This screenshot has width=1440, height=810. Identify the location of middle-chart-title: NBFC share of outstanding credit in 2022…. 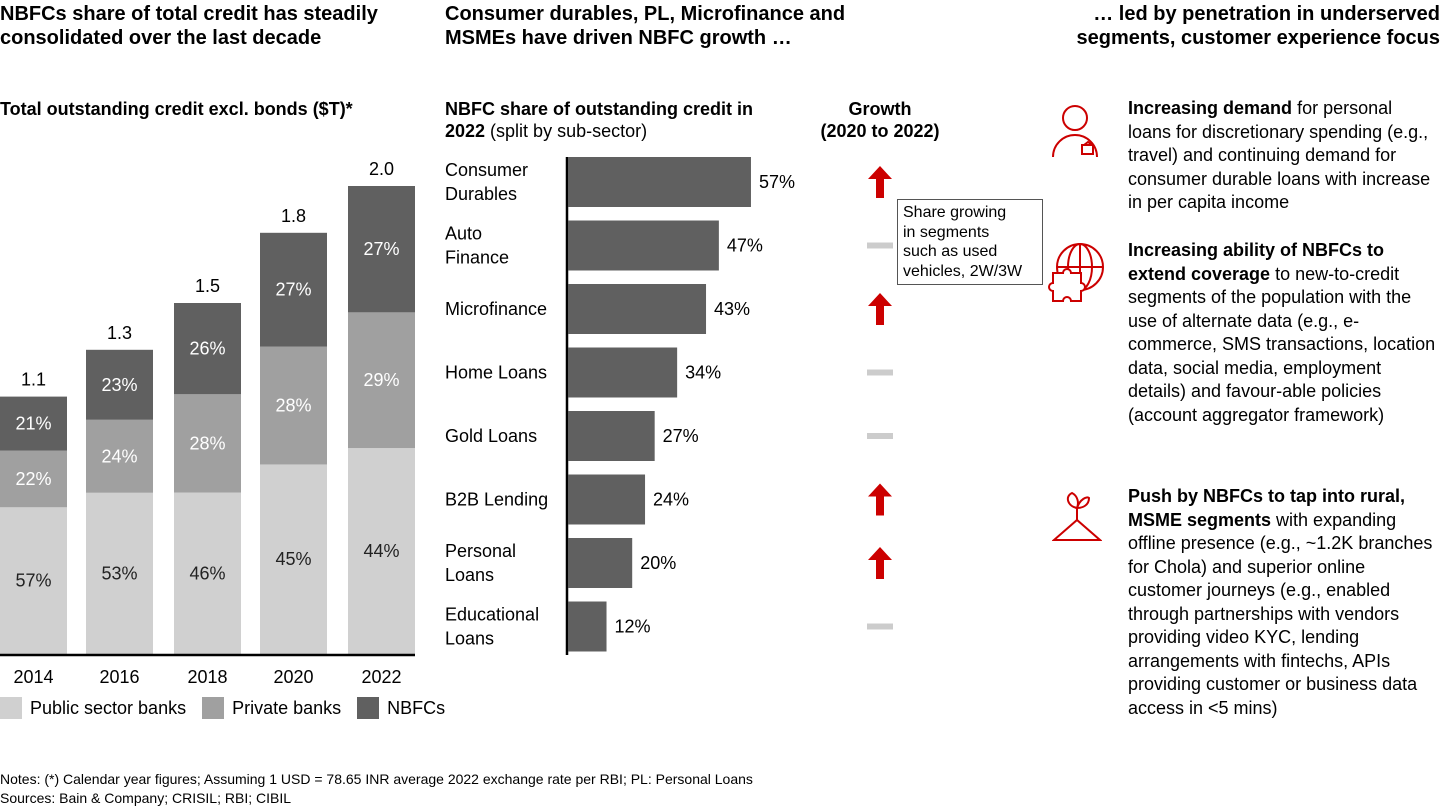
(610, 120).